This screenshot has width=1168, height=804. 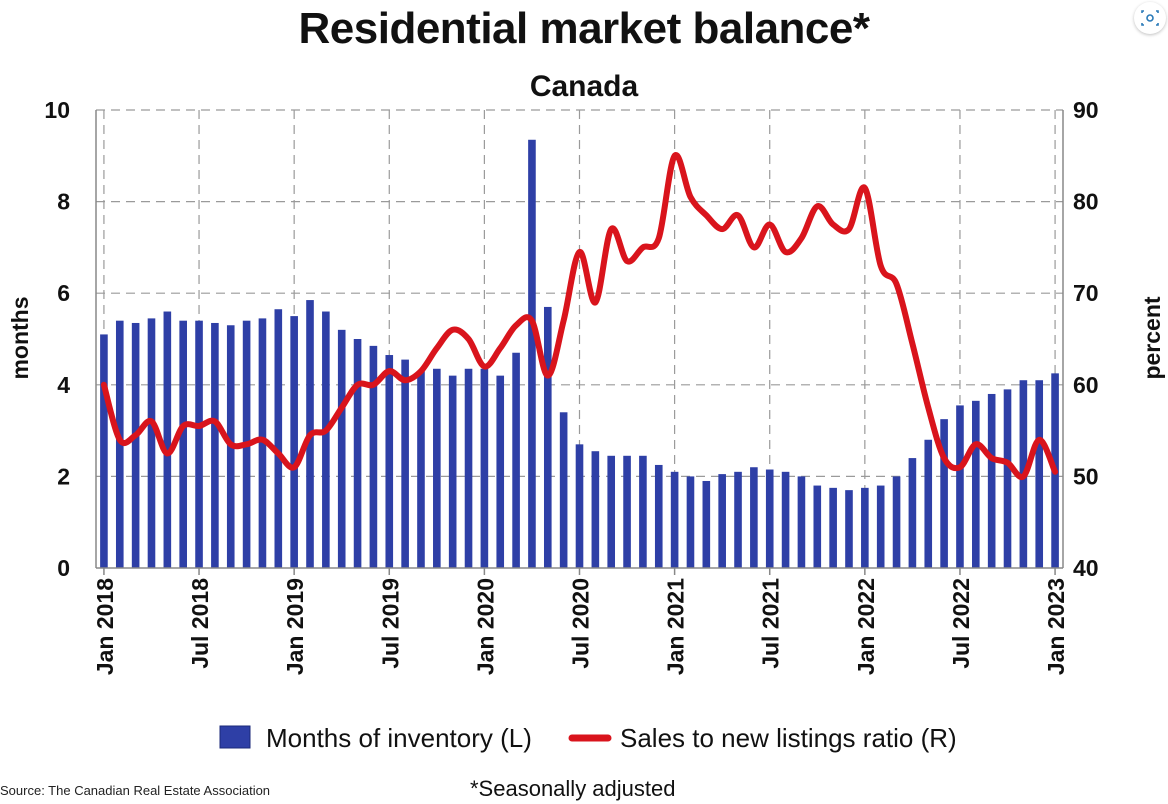 What do you see at coordinates (584, 86) in the screenshot?
I see `chart-subtitle: Canada` at bounding box center [584, 86].